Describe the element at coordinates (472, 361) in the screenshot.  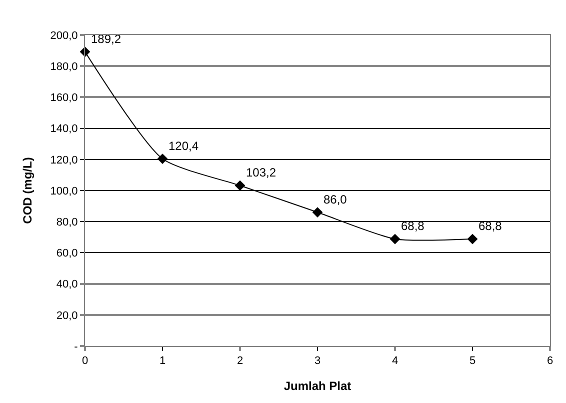
I see `x-tick-label: 5` at that location.